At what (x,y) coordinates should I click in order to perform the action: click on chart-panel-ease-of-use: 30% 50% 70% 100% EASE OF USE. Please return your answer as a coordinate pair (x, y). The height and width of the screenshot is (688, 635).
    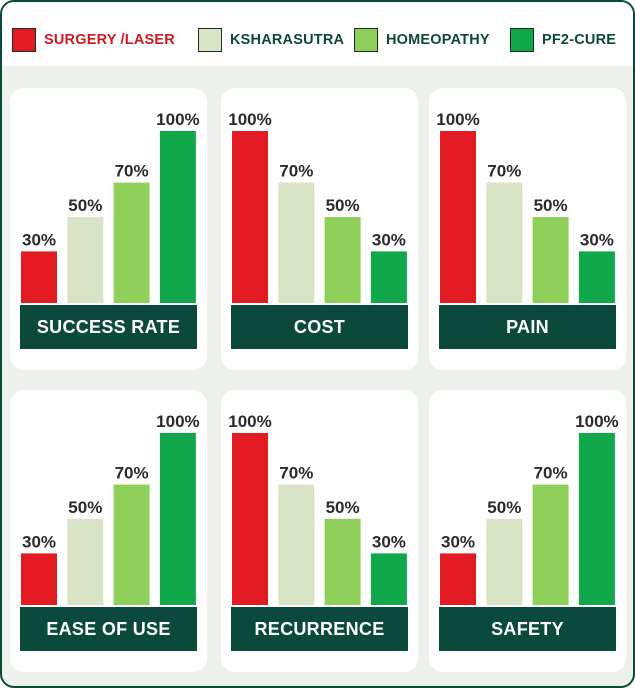
    Looking at the image, I should click on (108, 531).